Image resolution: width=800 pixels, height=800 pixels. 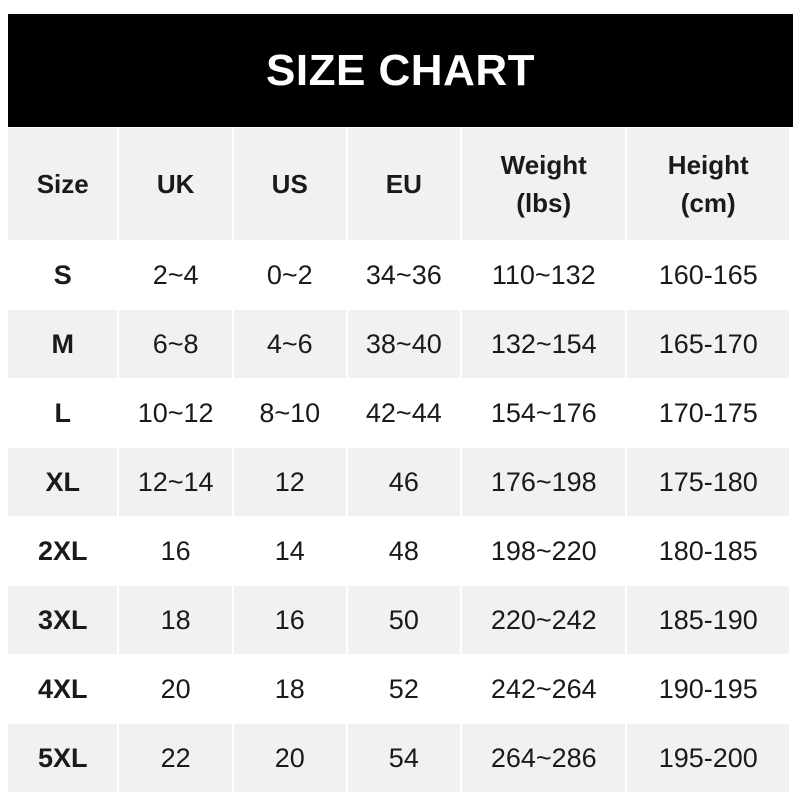 I want to click on table-cell: 185-190, so click(x=708, y=619).